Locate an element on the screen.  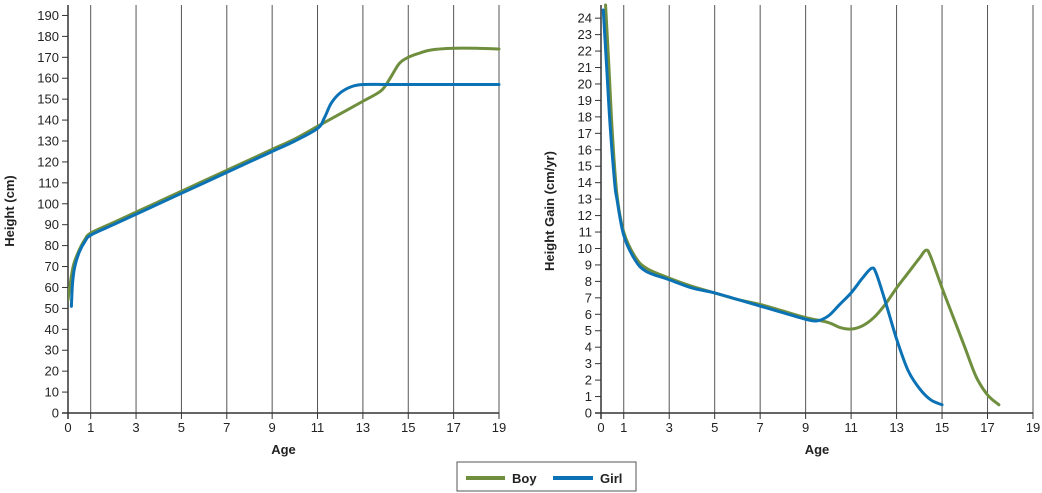
gain-x-tick-label: 1 is located at coordinates (623, 427).